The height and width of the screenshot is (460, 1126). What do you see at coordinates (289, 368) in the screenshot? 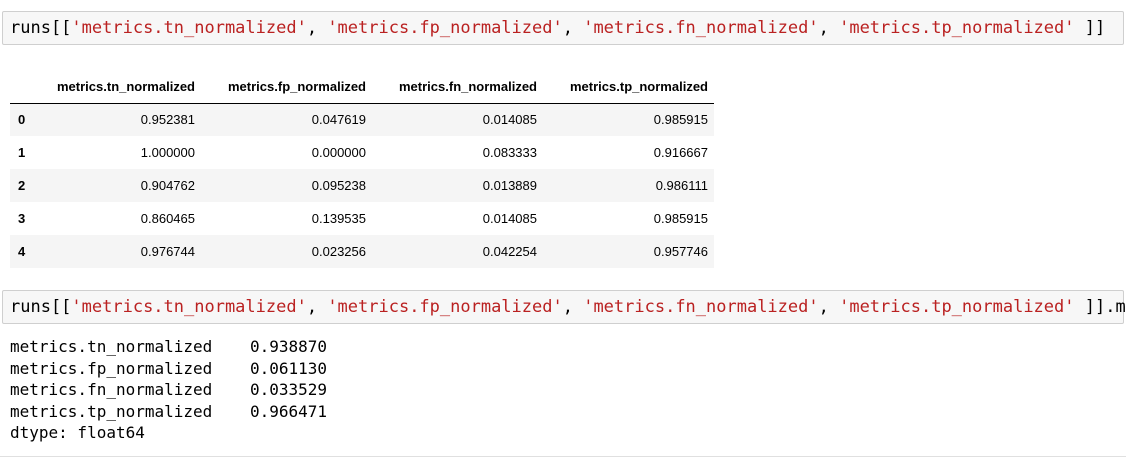
I see `output-value: 0.061130` at bounding box center [289, 368].